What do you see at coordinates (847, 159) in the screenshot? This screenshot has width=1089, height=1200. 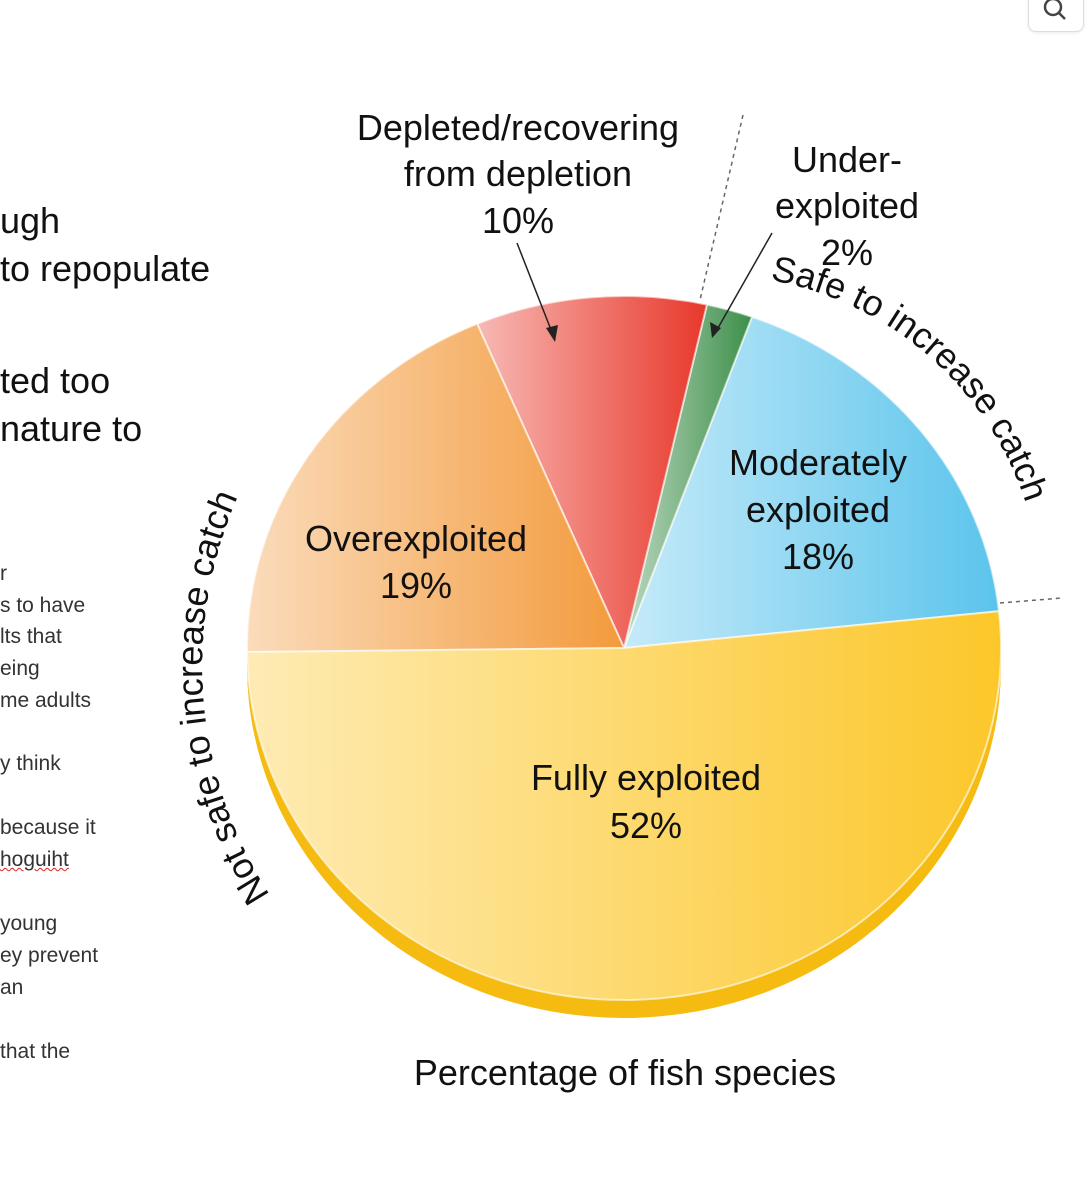 I see `label-under: Under-` at bounding box center [847, 159].